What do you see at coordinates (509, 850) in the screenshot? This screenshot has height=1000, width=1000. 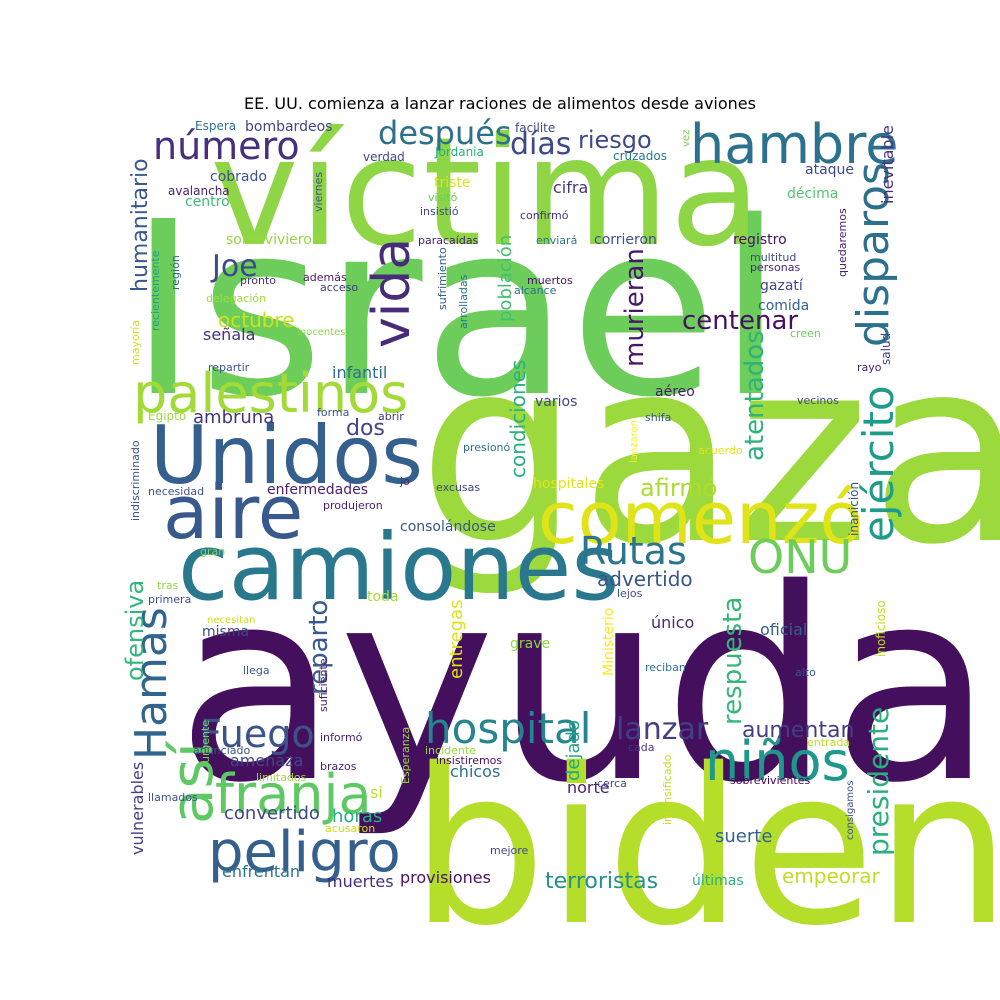 I see `word-mejore: mejore` at bounding box center [509, 850].